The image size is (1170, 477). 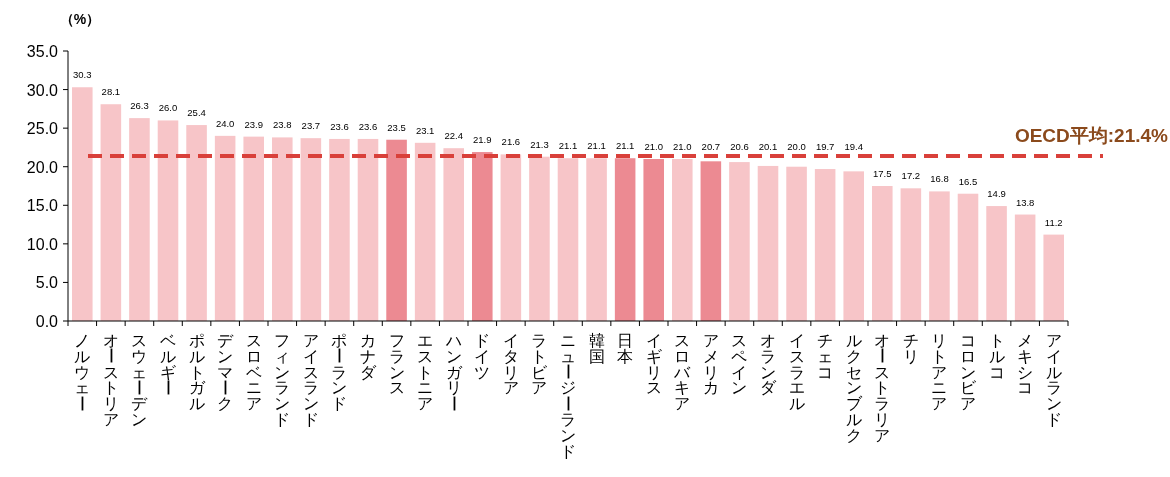 What do you see at coordinates (1025, 202) in the screenshot?
I see `data-label: 13.8` at bounding box center [1025, 202].